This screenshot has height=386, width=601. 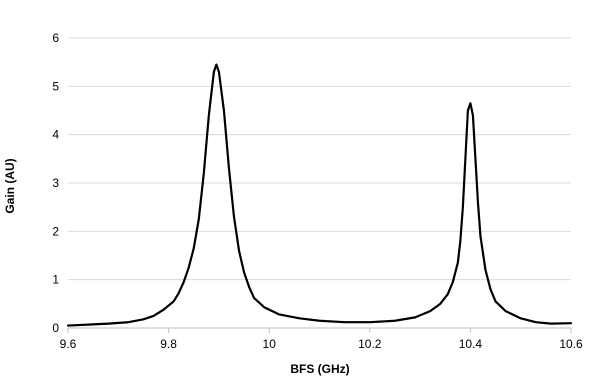 I want to click on y-tick-label: 4, so click(x=55, y=135).